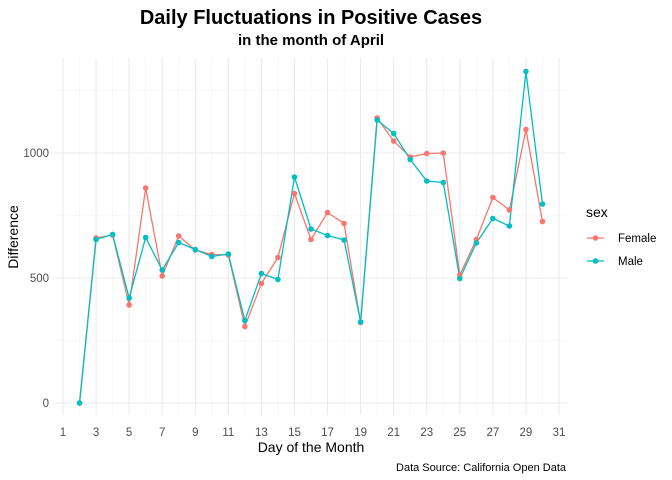  I want to click on legend-label-female: Female, so click(637, 239).